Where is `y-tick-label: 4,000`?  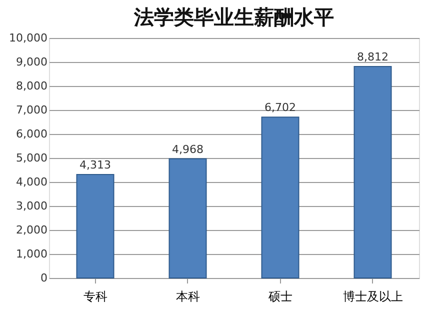
y-tick-label: 4,000 is located at coordinates (32, 182).